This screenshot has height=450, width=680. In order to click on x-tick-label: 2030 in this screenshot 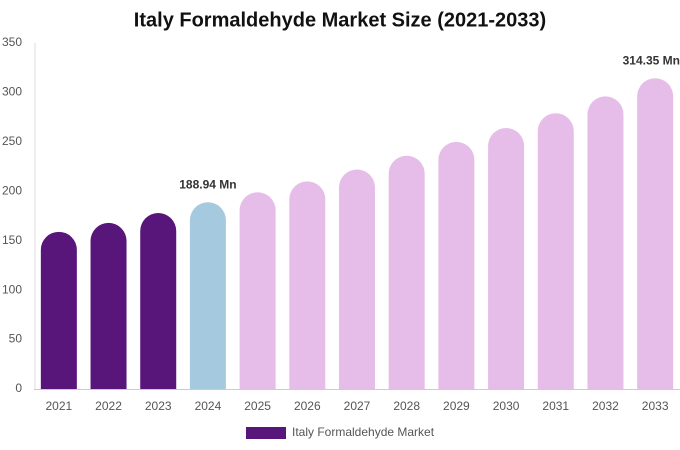, I will do `click(506, 406)`.